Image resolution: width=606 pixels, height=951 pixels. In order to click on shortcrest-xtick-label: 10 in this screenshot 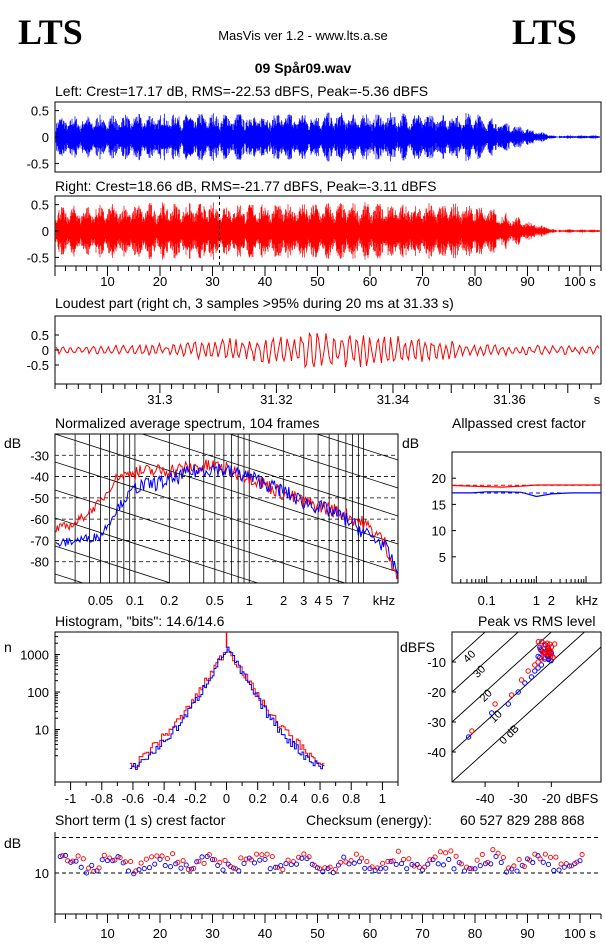, I will do `click(107, 933)`.